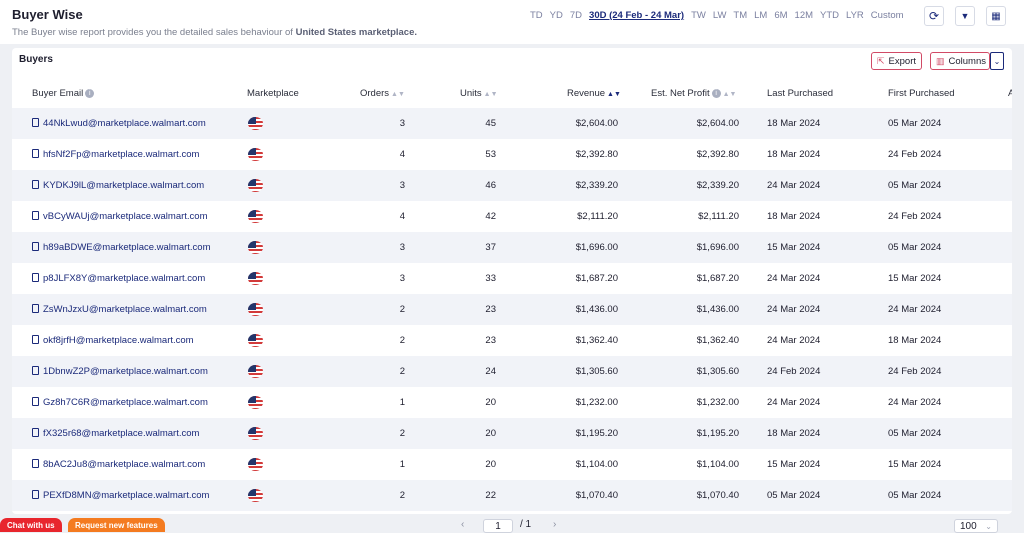  I want to click on revenue-cell: $1,195.20, so click(596, 433).